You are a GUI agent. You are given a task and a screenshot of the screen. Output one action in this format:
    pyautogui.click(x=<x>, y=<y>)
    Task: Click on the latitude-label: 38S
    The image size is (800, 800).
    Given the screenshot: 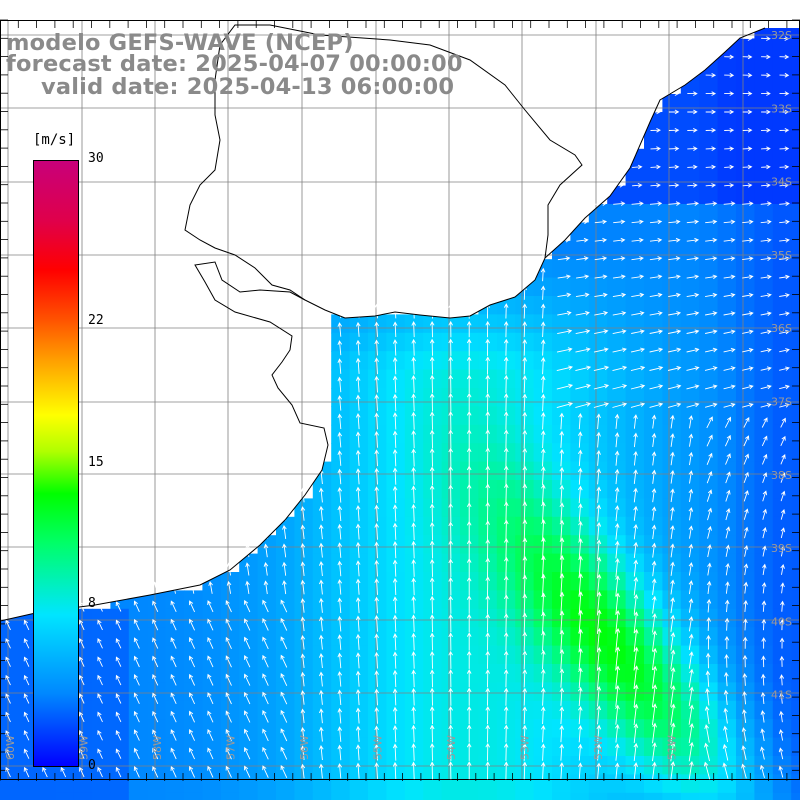 What is the action you would take?
    pyautogui.click(x=781, y=475)
    